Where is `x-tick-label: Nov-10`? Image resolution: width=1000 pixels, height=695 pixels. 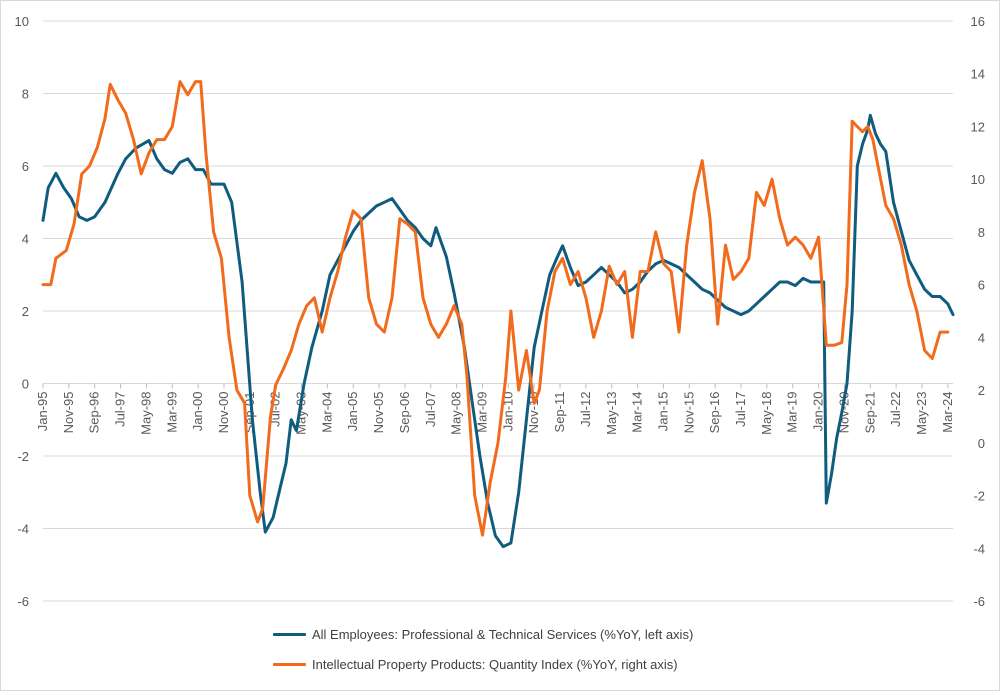 x-tick-label: Nov-10 is located at coordinates (533, 413).